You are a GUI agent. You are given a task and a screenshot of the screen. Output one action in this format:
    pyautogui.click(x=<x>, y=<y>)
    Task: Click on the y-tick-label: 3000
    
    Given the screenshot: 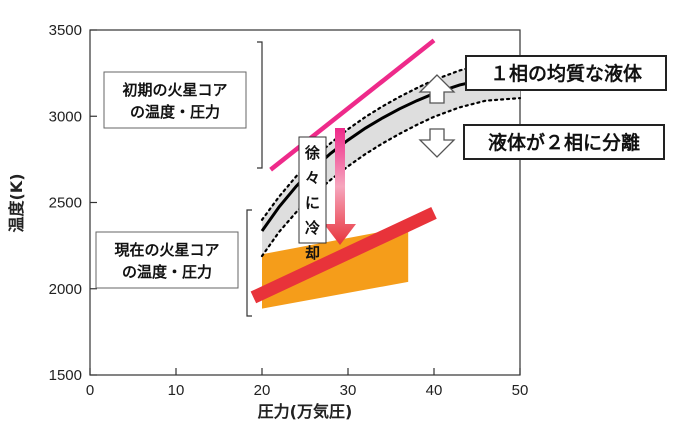 What is the action you would take?
    pyautogui.click(x=65, y=116)
    